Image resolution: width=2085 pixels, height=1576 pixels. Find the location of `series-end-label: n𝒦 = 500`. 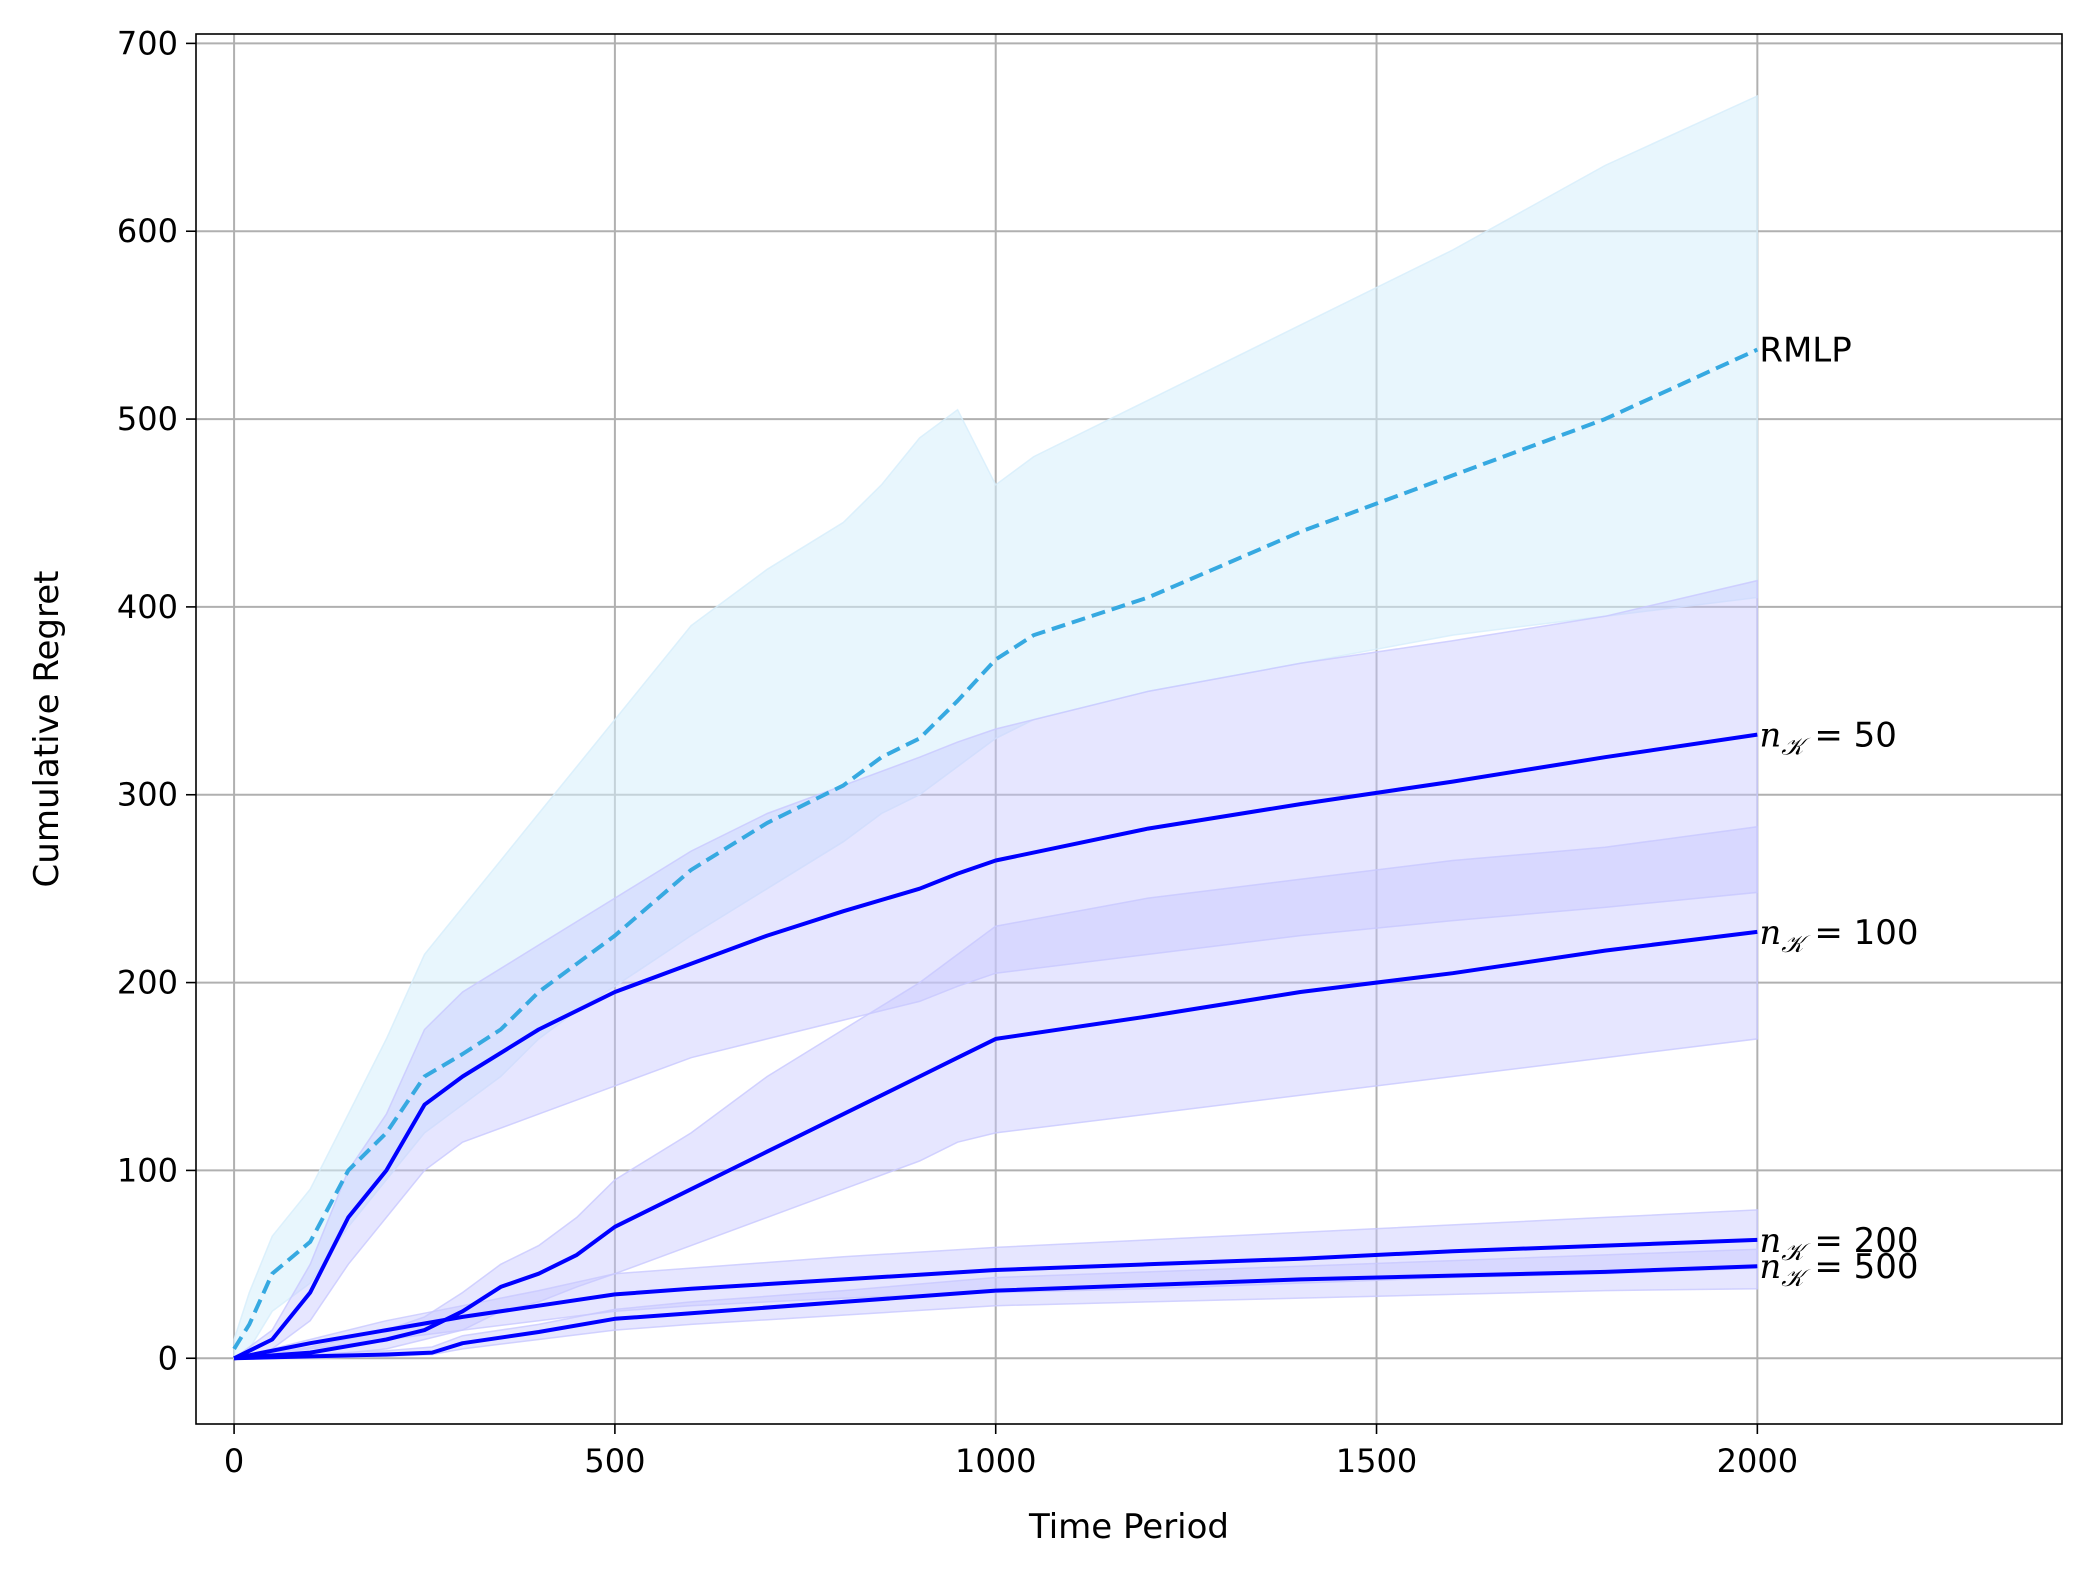

series-end-label: n𝒦 = 500 is located at coordinates (1838, 1269).